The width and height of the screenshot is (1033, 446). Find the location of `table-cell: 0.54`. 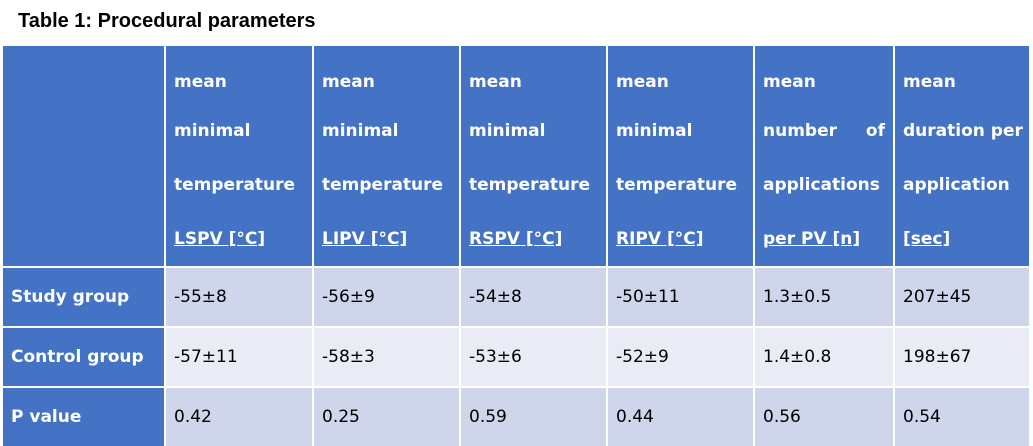

table-cell: 0.54 is located at coordinates (962, 417).